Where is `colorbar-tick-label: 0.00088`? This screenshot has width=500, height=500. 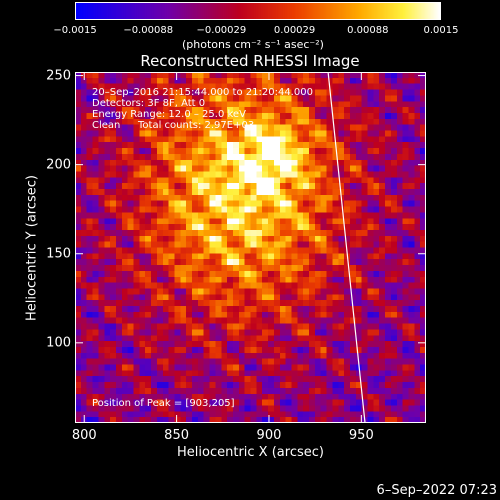 colorbar-tick-label: 0.00088 is located at coordinates (368, 30).